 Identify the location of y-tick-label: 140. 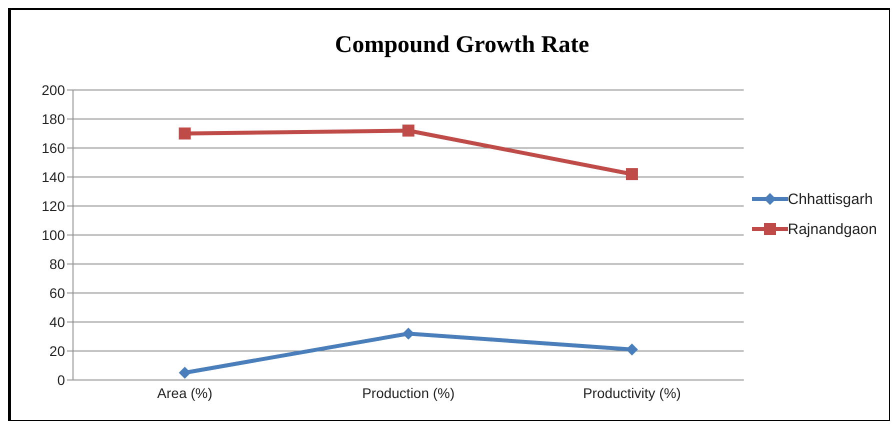
(54, 176).